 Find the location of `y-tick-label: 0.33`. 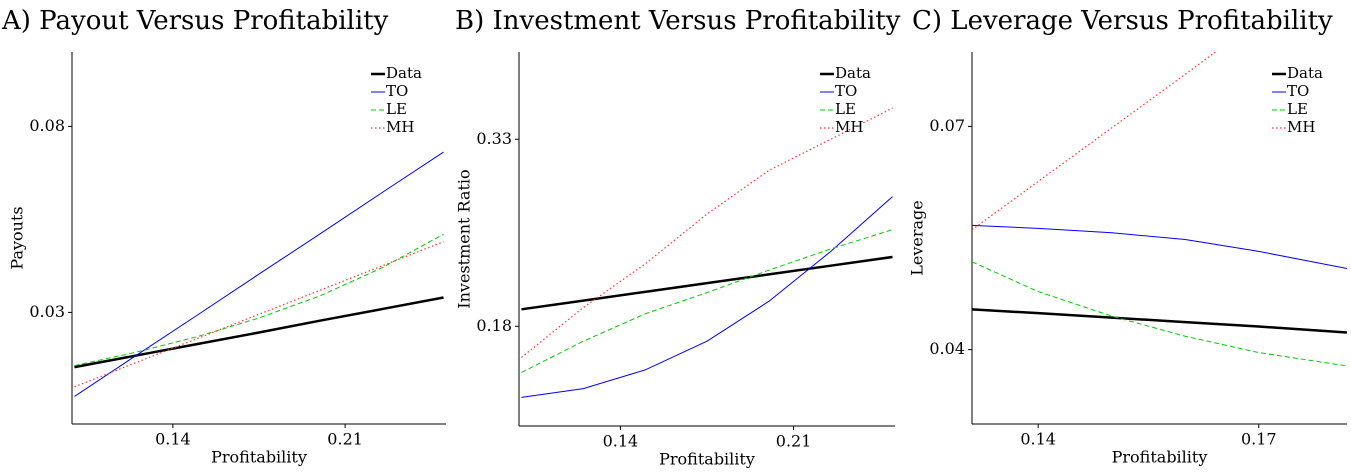

y-tick-label: 0.33 is located at coordinates (494, 138).